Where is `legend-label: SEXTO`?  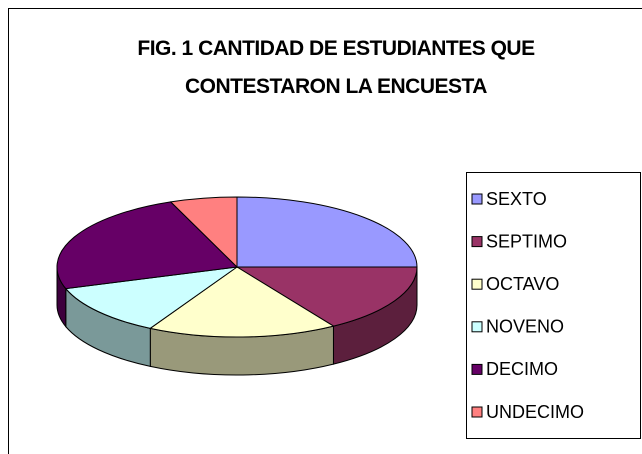
legend-label: SEXTO is located at coordinates (516, 199).